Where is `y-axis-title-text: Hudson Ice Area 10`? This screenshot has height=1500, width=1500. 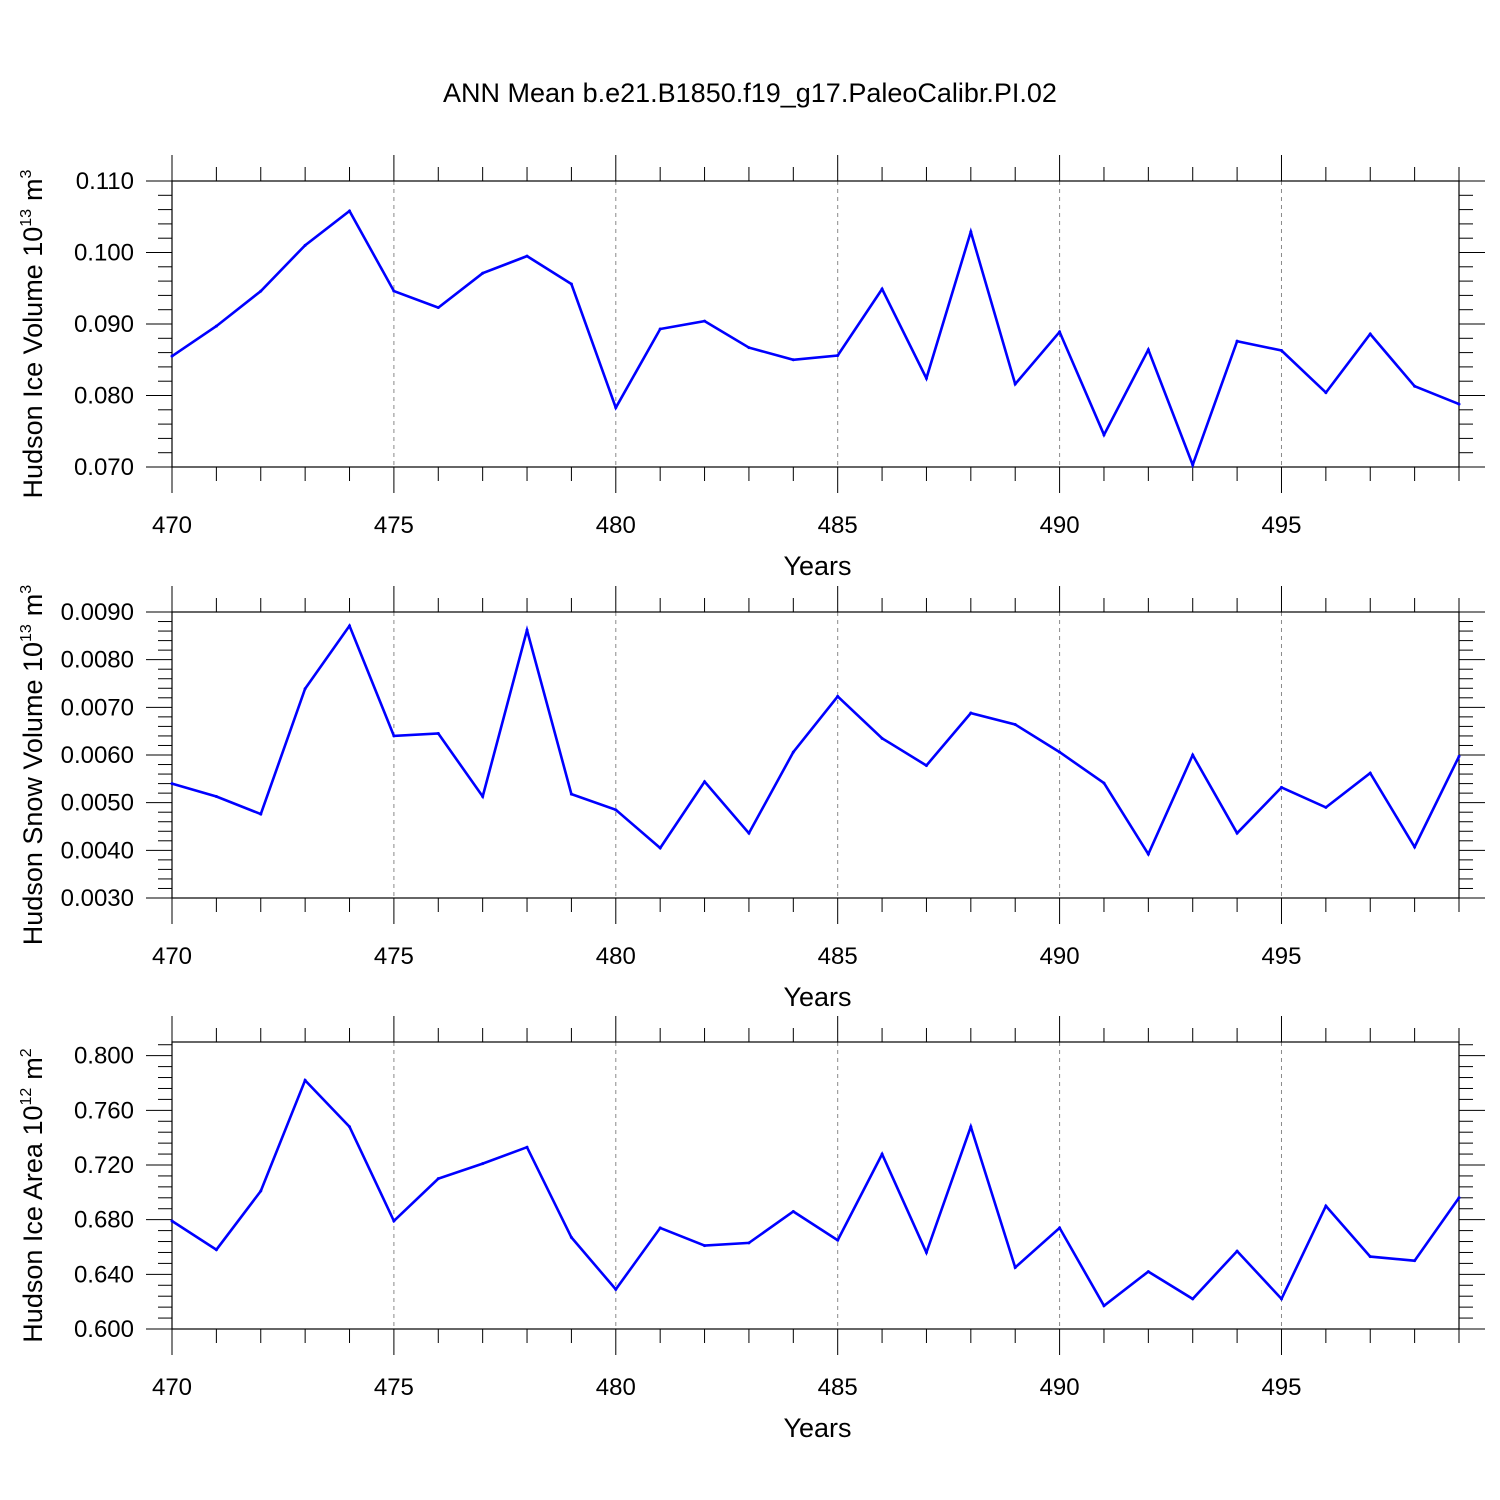 y-axis-title-text: Hudson Ice Area 10 is located at coordinates (33, 1224).